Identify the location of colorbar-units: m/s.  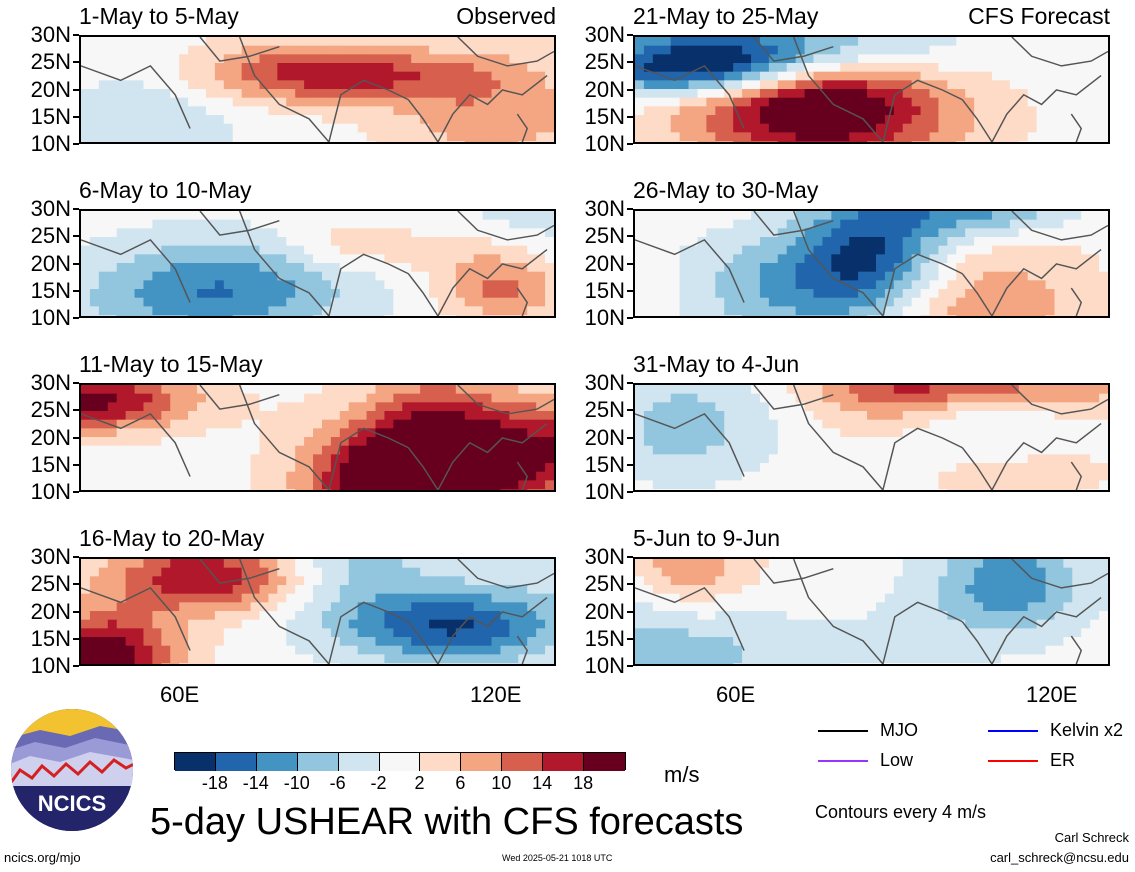
(682, 774).